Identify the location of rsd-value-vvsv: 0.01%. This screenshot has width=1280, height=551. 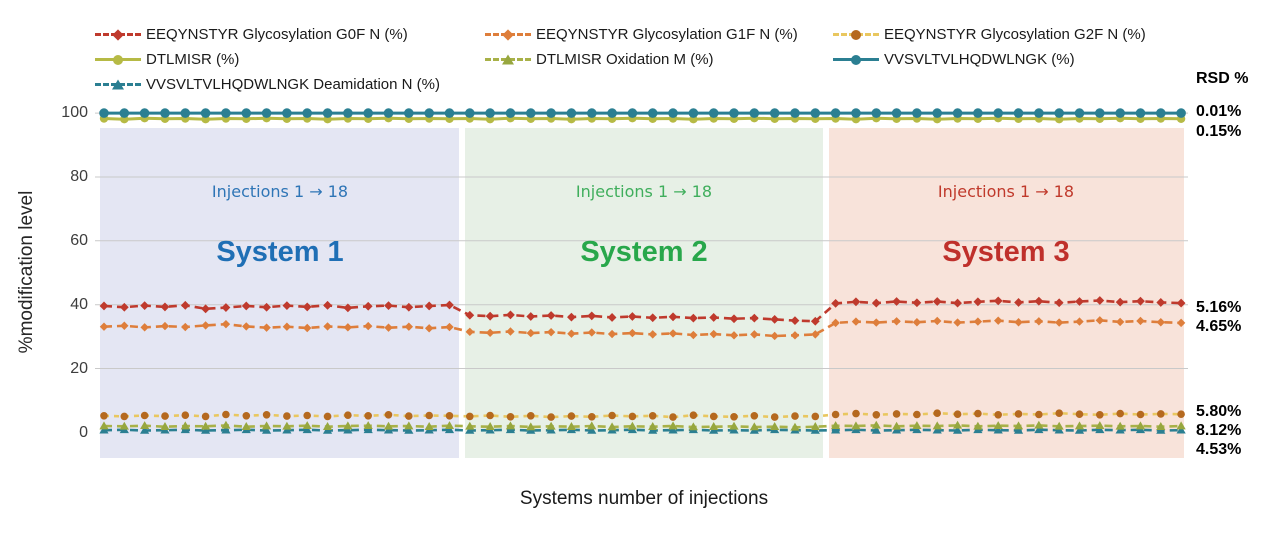
(1219, 111).